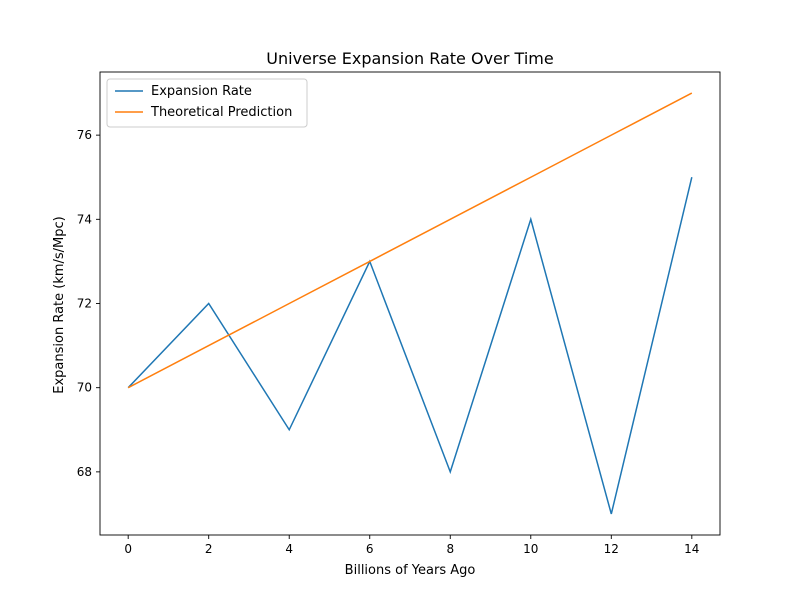 The width and height of the screenshot is (800, 605). I want to click on legend: Expansion Rate Theoretical Prediction, so click(207, 103).